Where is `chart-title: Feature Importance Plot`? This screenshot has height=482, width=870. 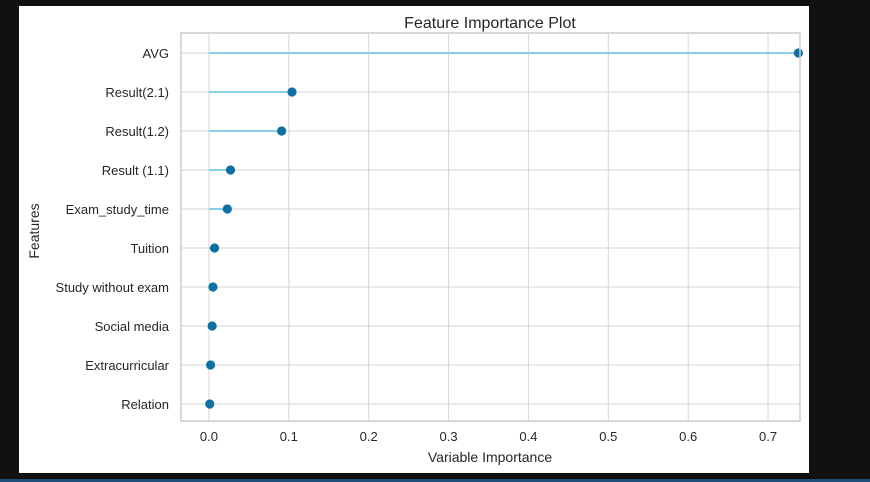 chart-title: Feature Importance Plot is located at coordinates (490, 23).